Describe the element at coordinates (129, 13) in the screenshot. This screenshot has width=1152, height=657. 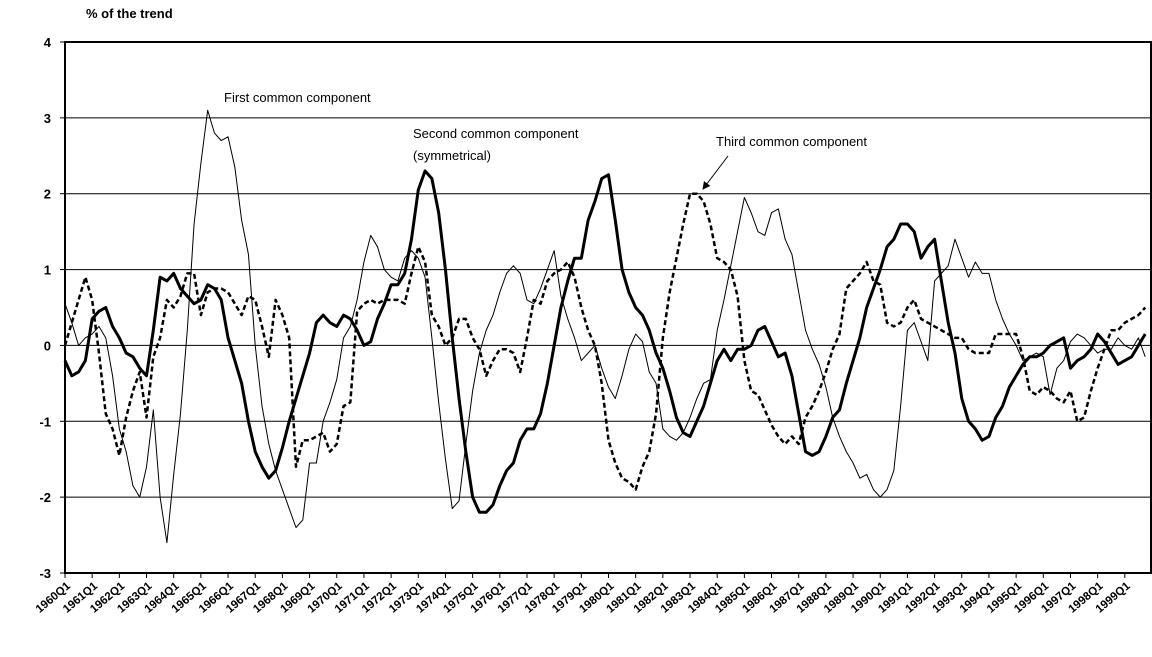
I see `y-axis-label: % of the trend` at that location.